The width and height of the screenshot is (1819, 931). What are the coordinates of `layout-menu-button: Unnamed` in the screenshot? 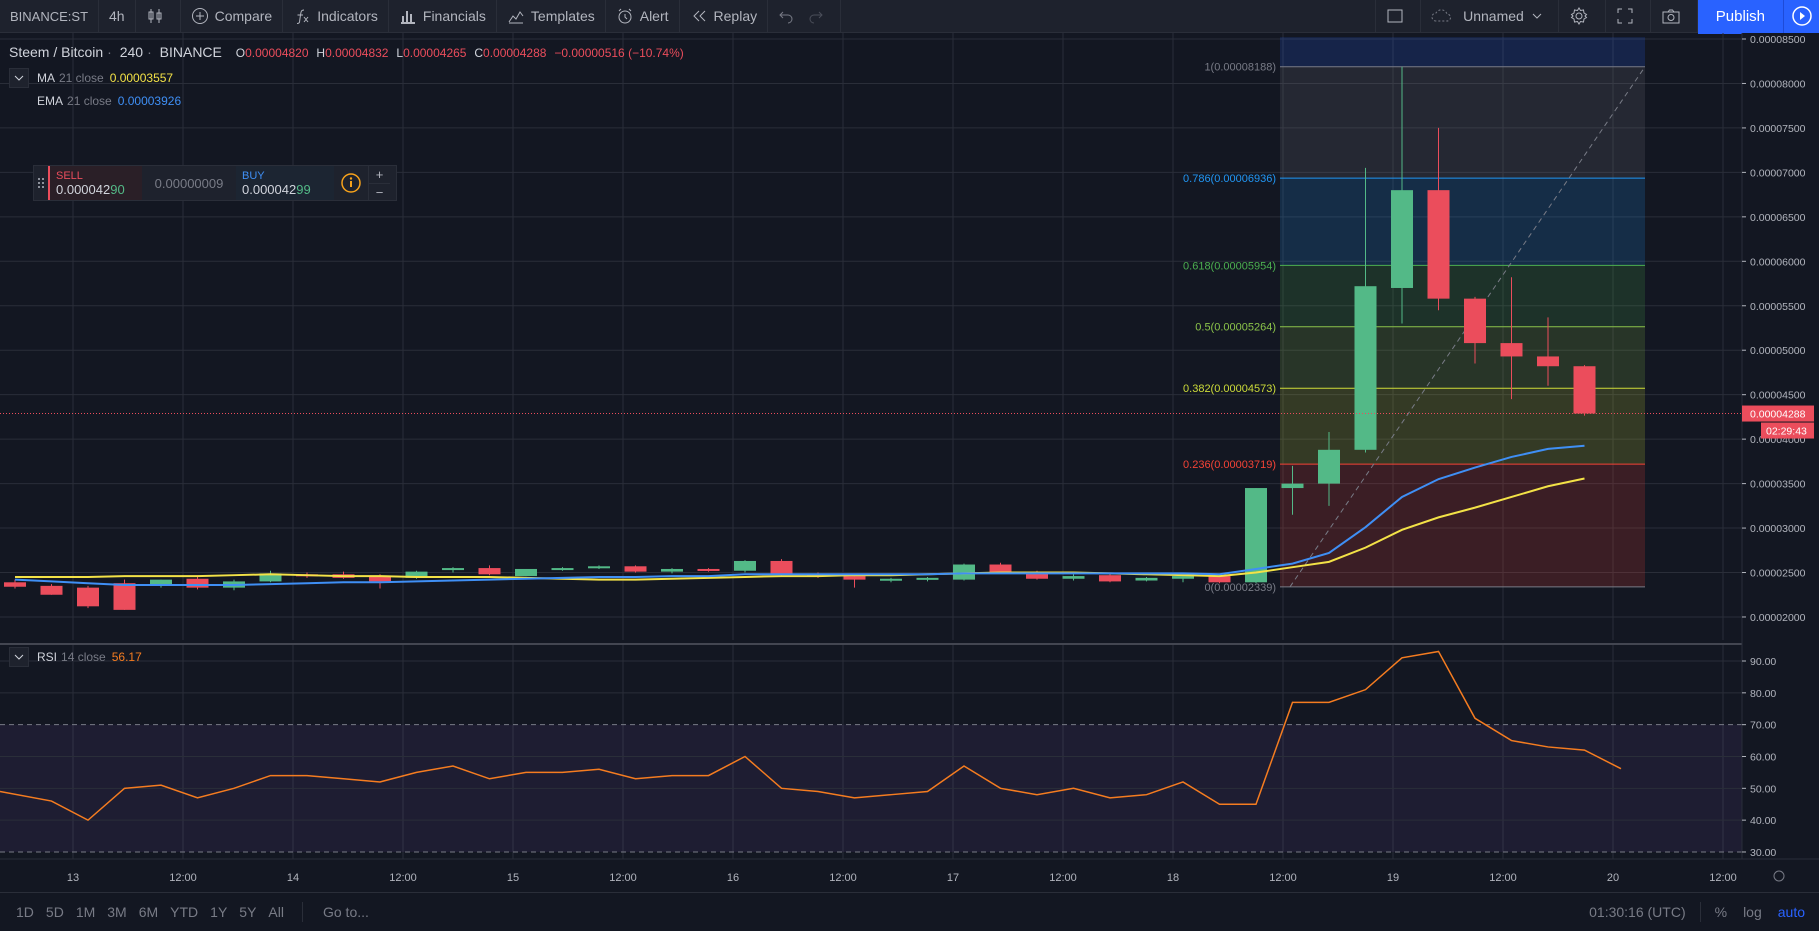 It's located at (1490, 16).